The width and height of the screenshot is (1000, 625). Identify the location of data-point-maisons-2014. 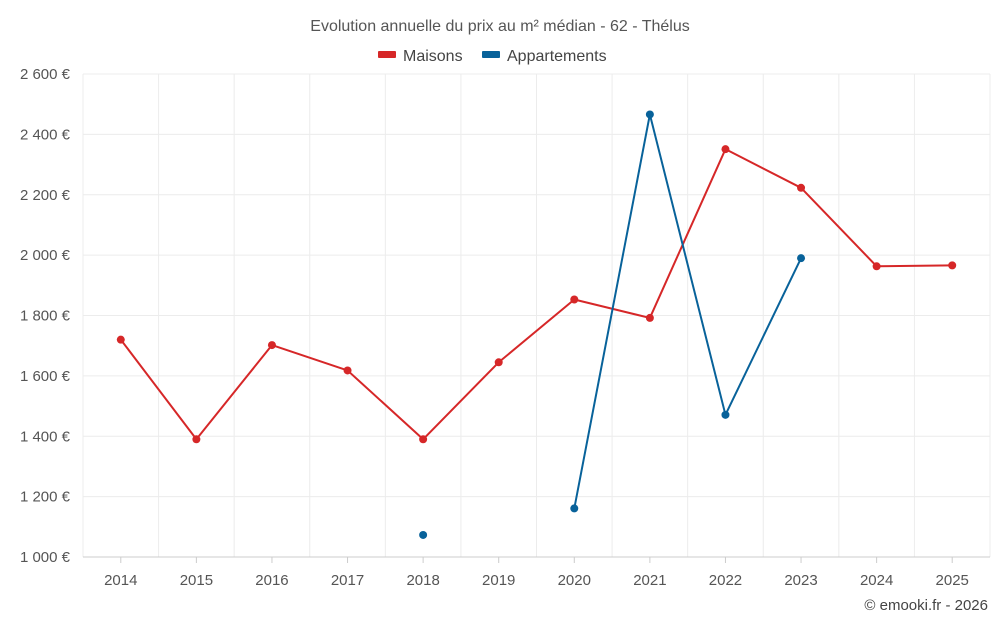
(120, 339).